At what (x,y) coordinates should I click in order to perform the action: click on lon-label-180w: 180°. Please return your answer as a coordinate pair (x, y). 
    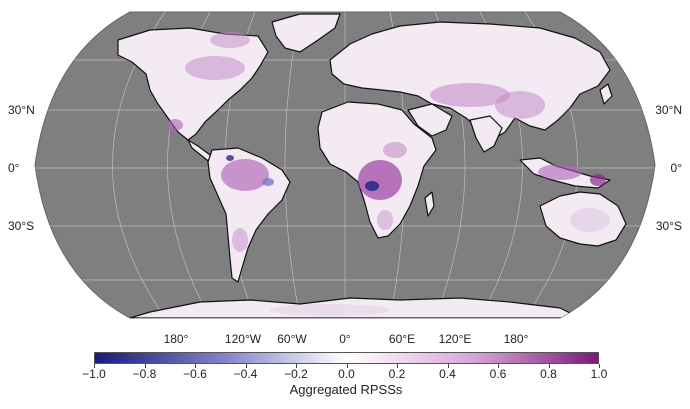
    Looking at the image, I should click on (176, 339).